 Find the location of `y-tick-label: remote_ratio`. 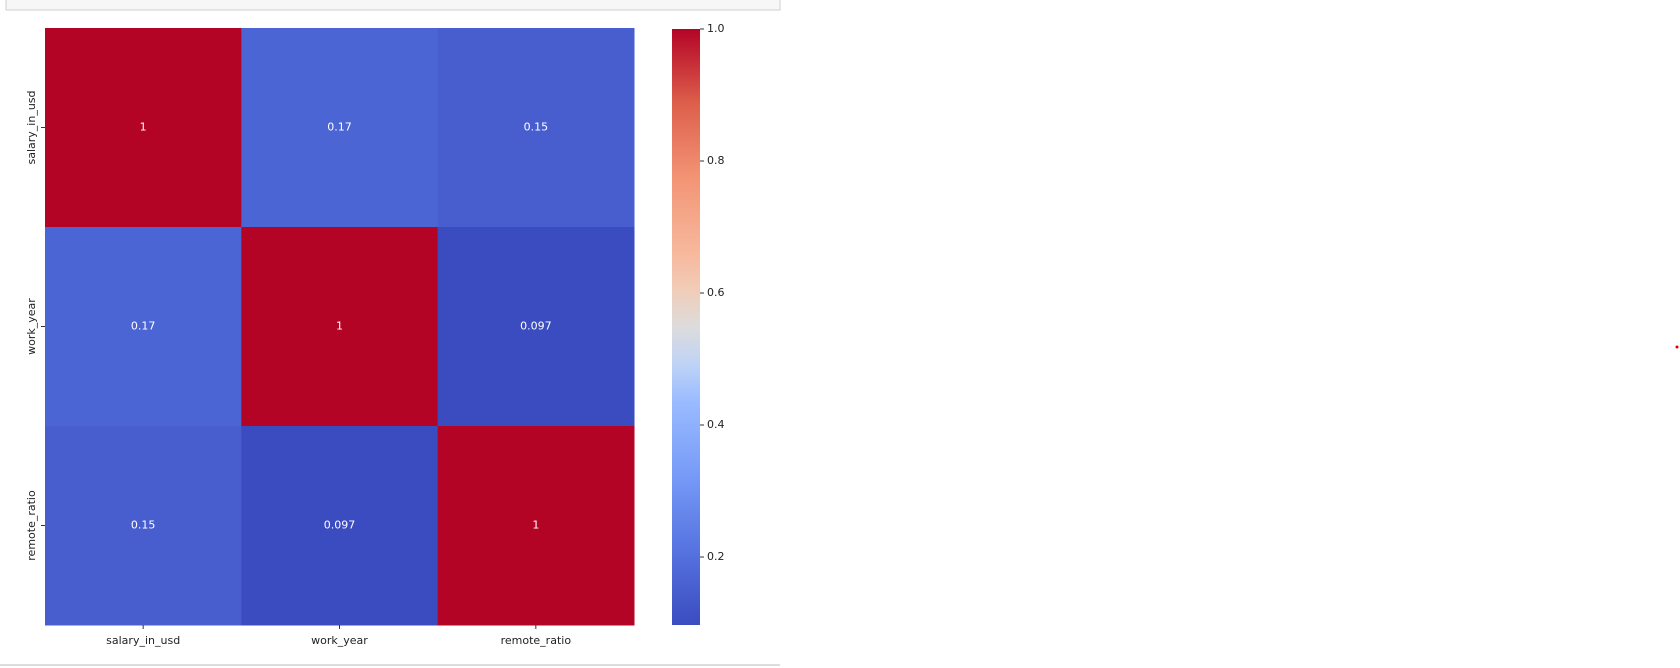

y-tick-label: remote_ratio is located at coordinates (31, 525).